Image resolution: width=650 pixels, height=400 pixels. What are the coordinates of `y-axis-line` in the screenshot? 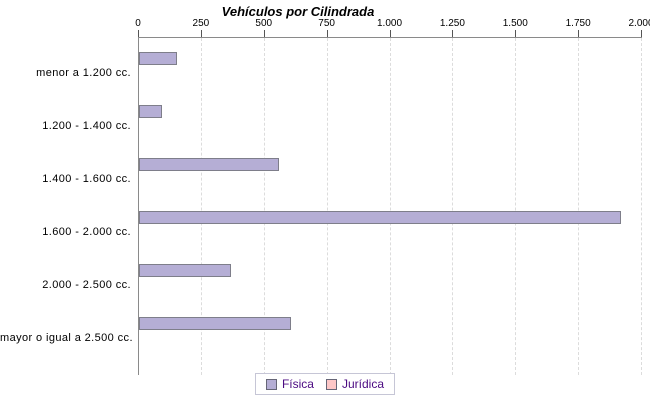 It's located at (138, 206).